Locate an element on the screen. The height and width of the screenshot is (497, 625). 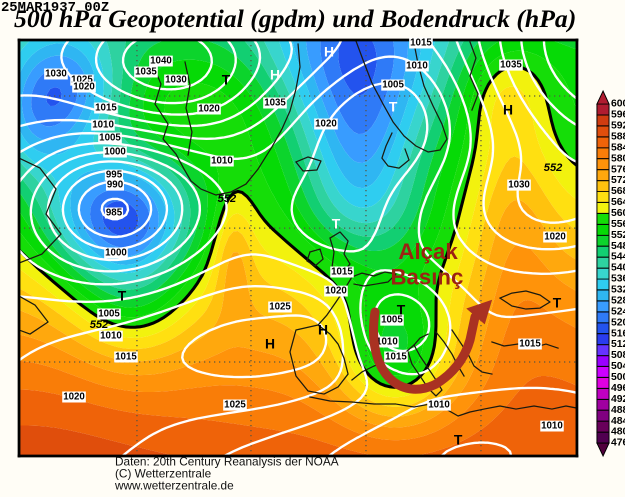
svg-text: 532 is located at coordinates (618, 290).